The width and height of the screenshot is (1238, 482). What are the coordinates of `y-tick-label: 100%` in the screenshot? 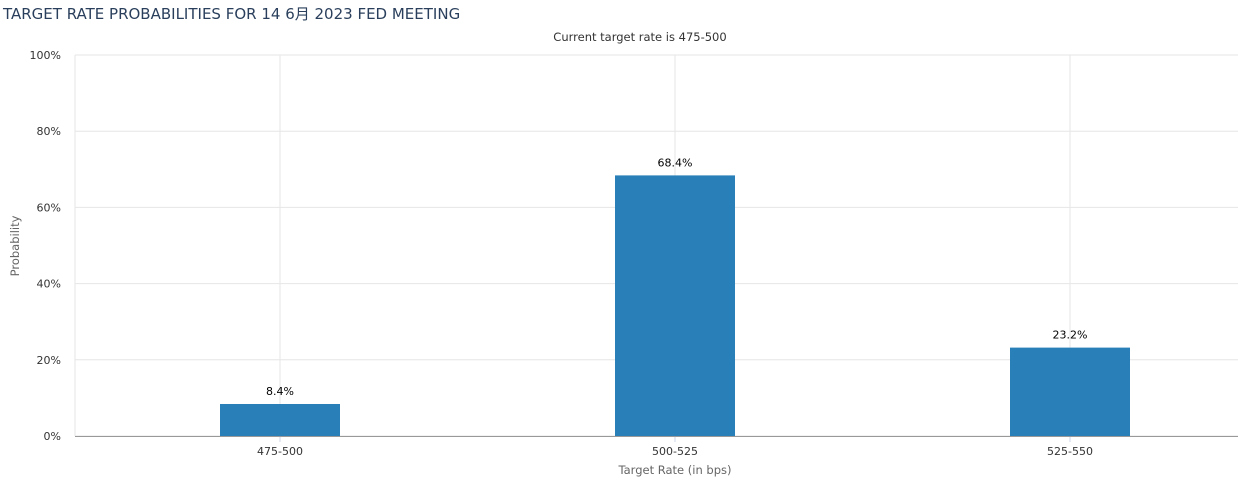 It's located at (45, 55).